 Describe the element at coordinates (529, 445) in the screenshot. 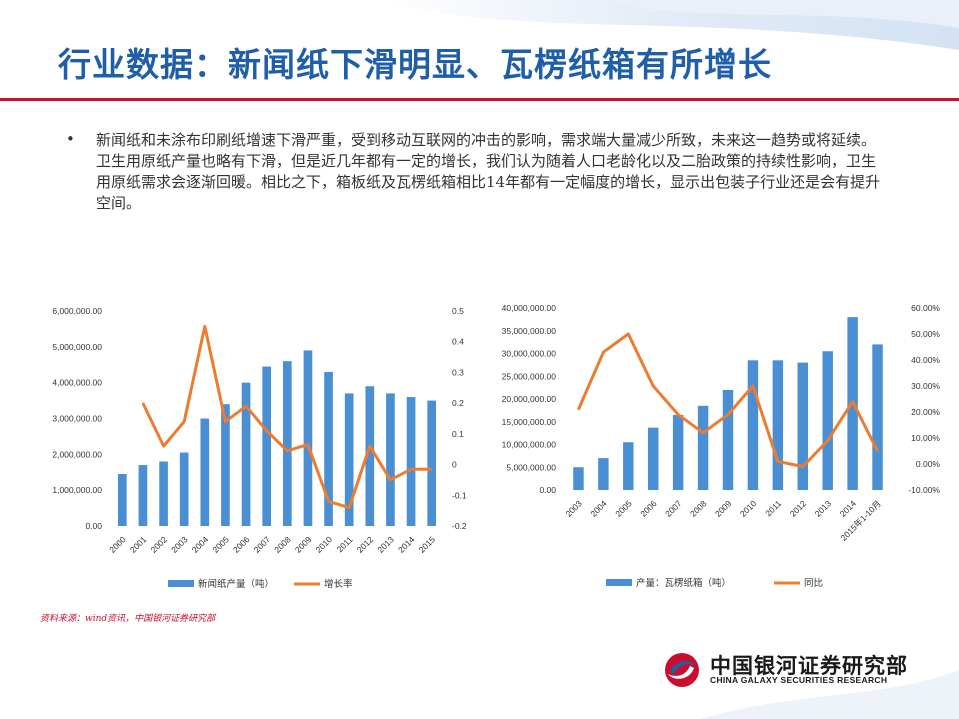

I see `y-left-tick-label: 10,000,000.00` at that location.